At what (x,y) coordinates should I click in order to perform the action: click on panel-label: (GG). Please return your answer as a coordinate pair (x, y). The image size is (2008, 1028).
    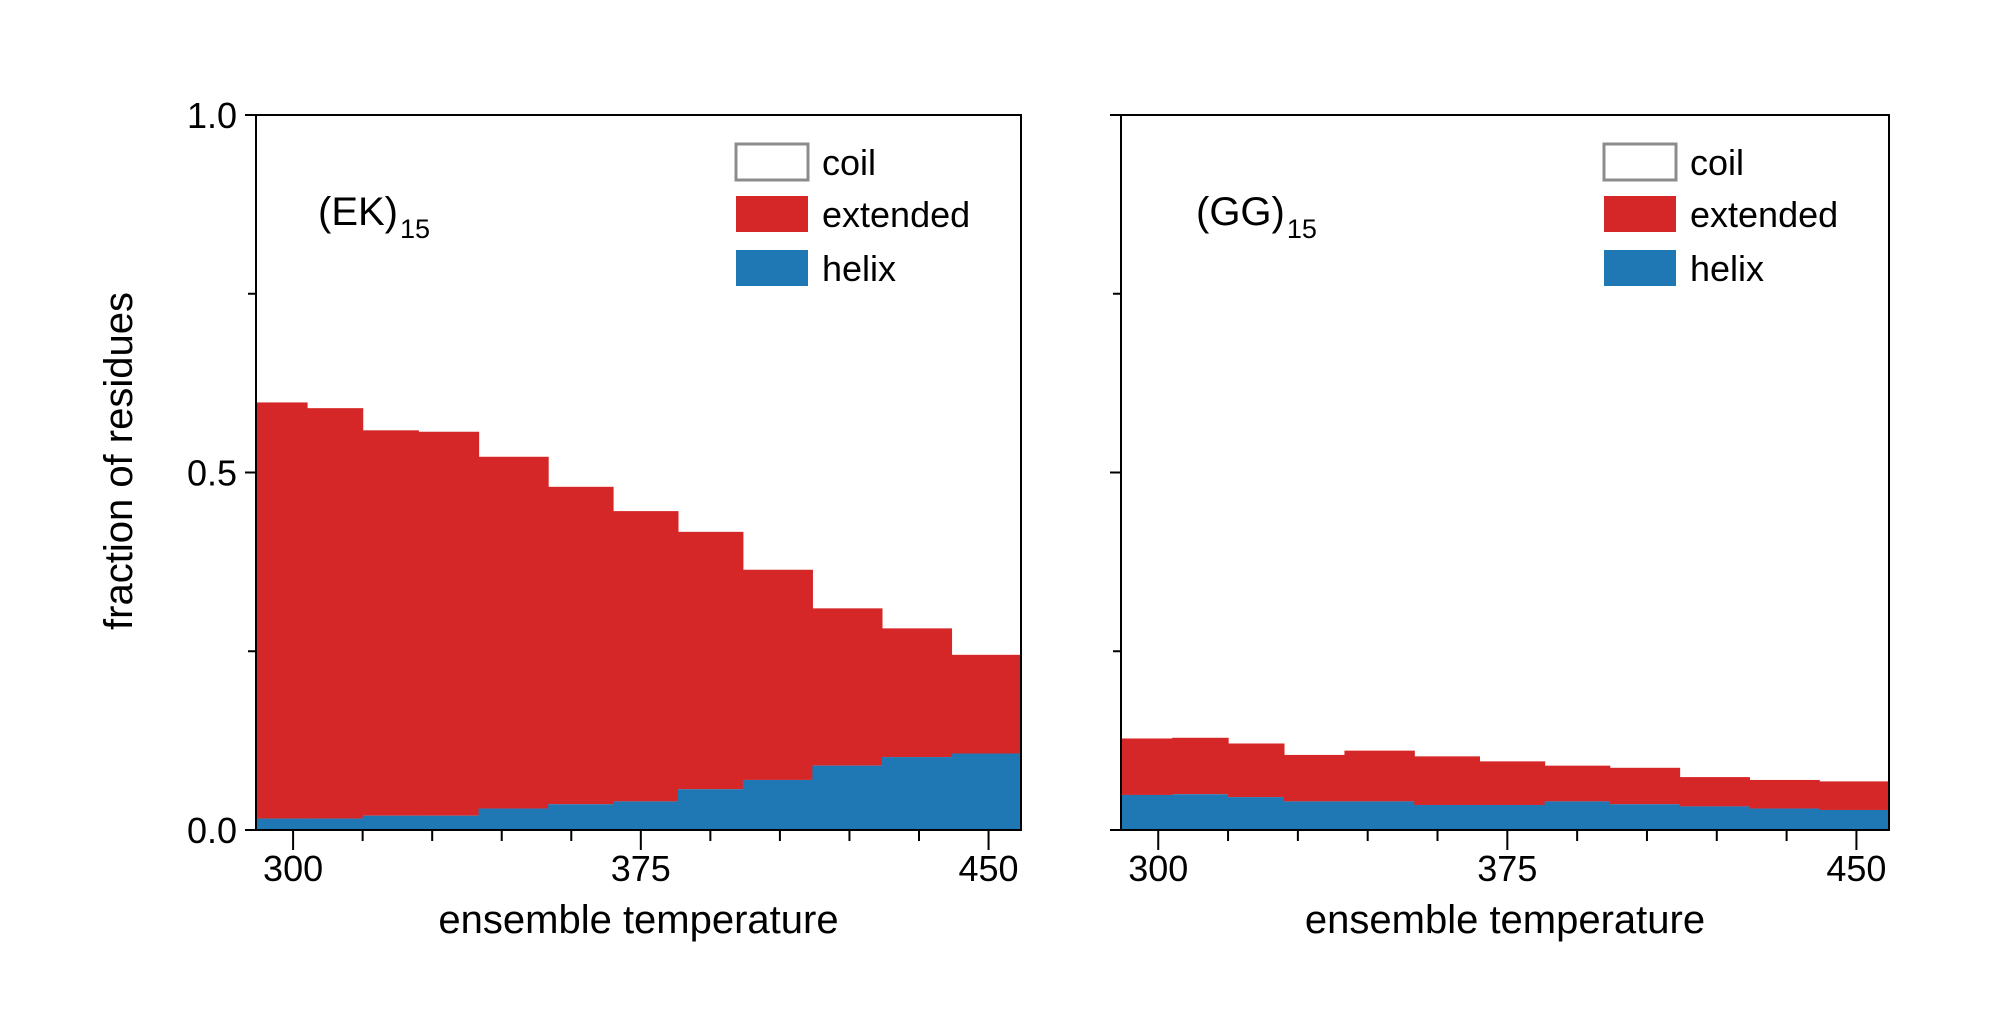
    Looking at the image, I should click on (1240, 212).